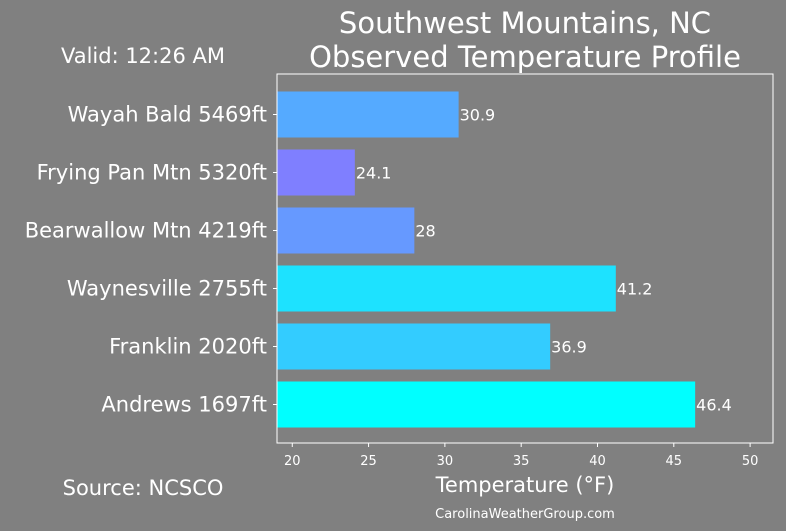  Describe the element at coordinates (143, 488) in the screenshot. I see `source-label: Source: NCSCO` at that location.